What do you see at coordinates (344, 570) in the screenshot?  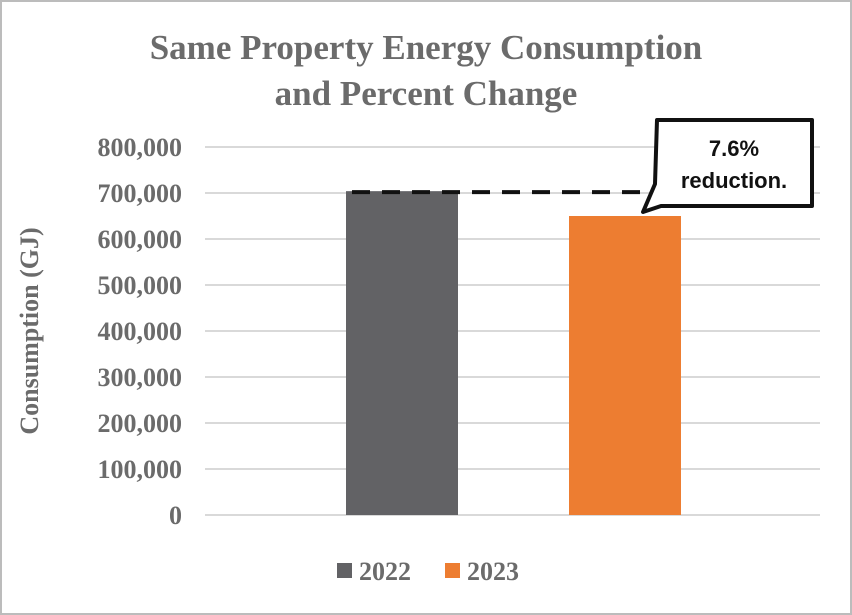 I see `legend-swatch-2022` at bounding box center [344, 570].